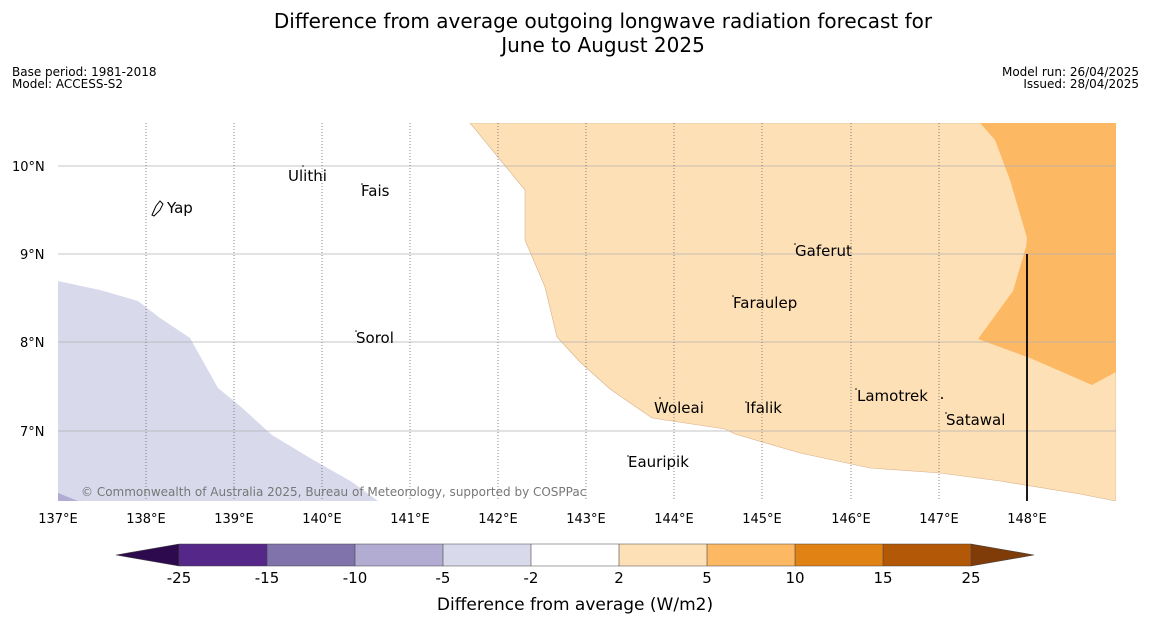  I want to click on colorbar-tick-5: -2, so click(531, 578).